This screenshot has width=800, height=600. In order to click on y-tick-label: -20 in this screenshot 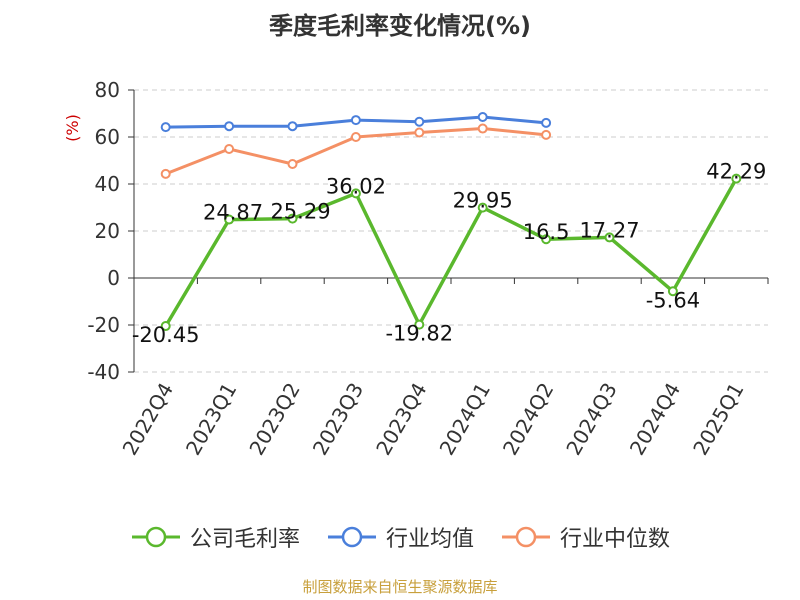, I will do `click(103, 325)`.